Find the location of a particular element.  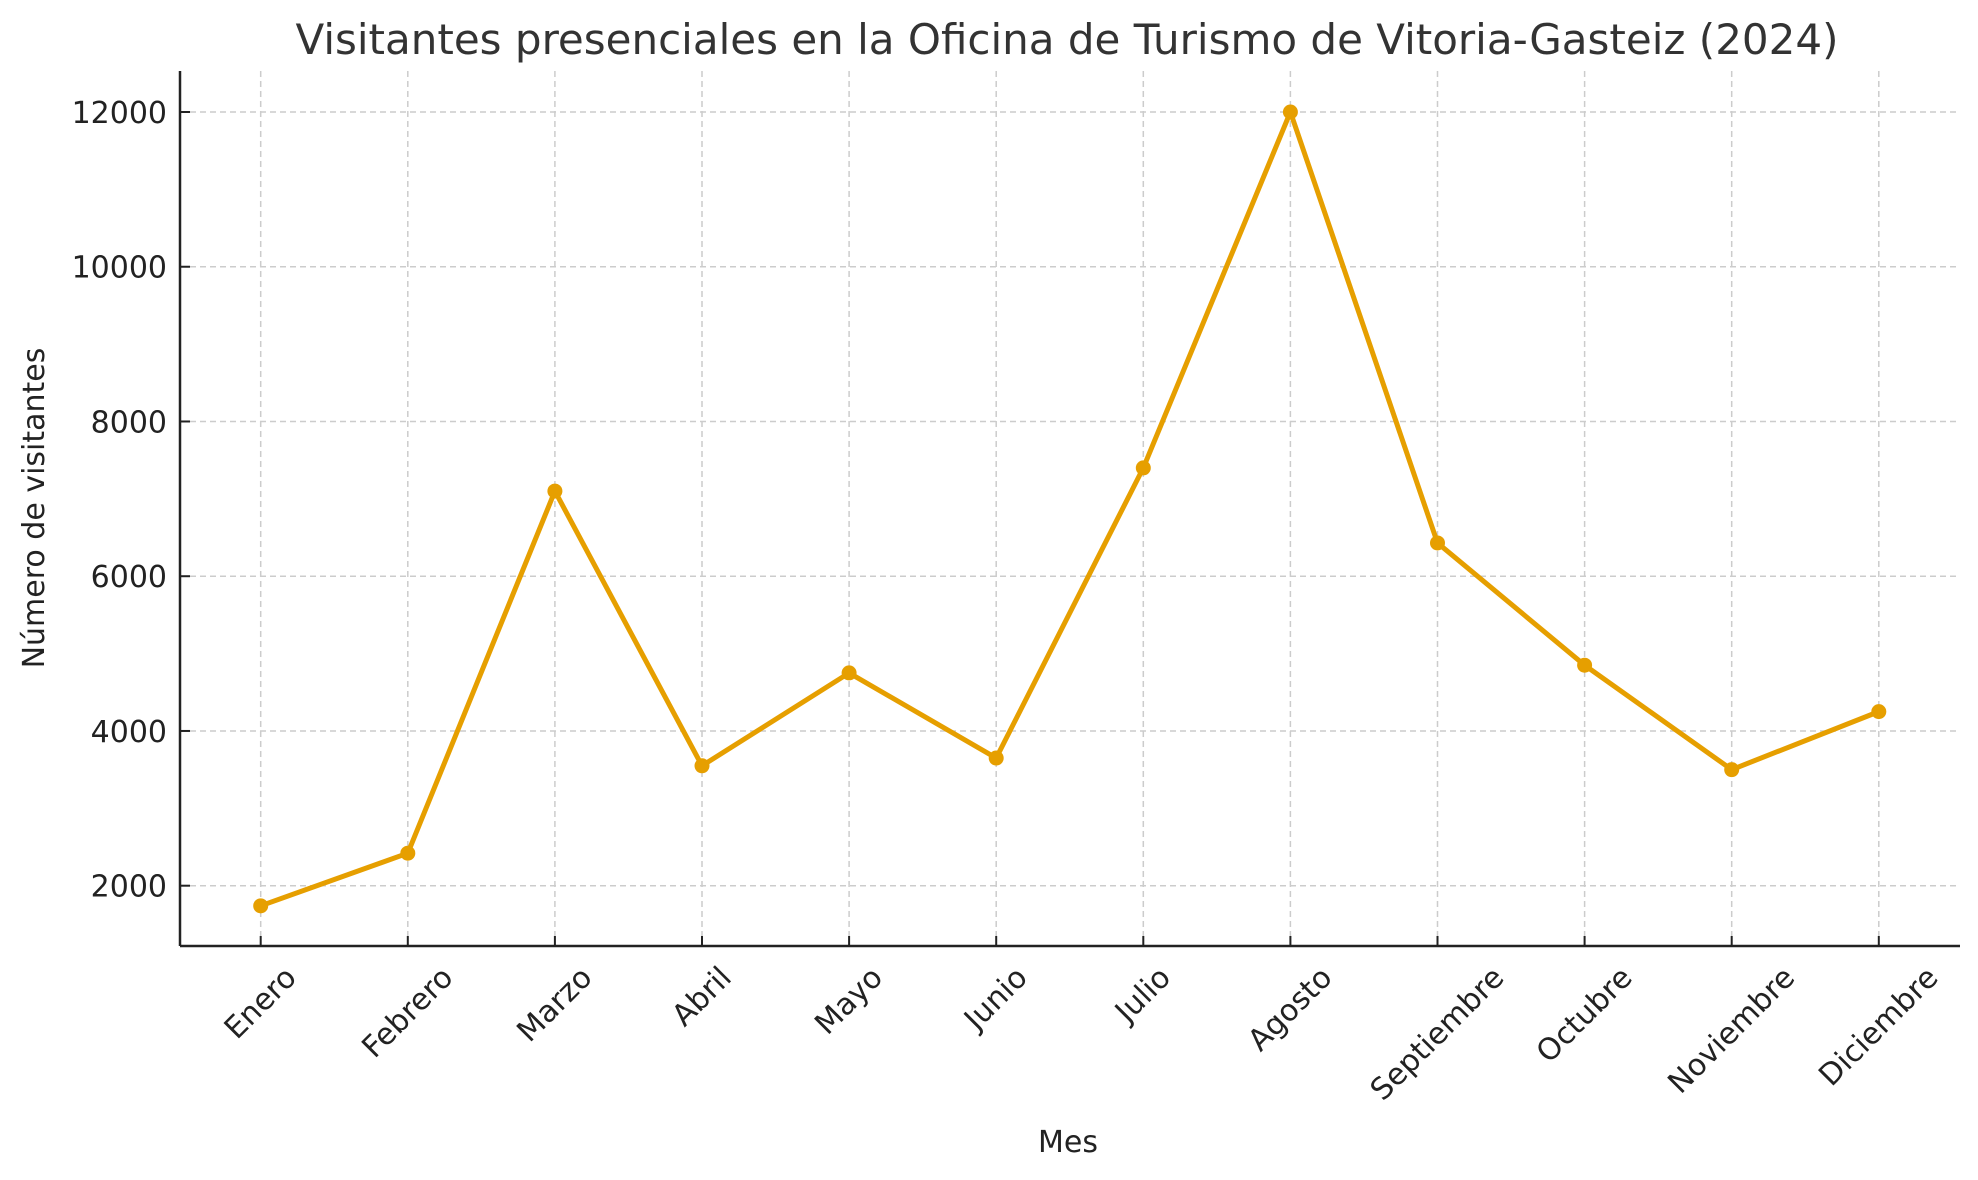

y-tick-label: 12000 is located at coordinates (119, 113).